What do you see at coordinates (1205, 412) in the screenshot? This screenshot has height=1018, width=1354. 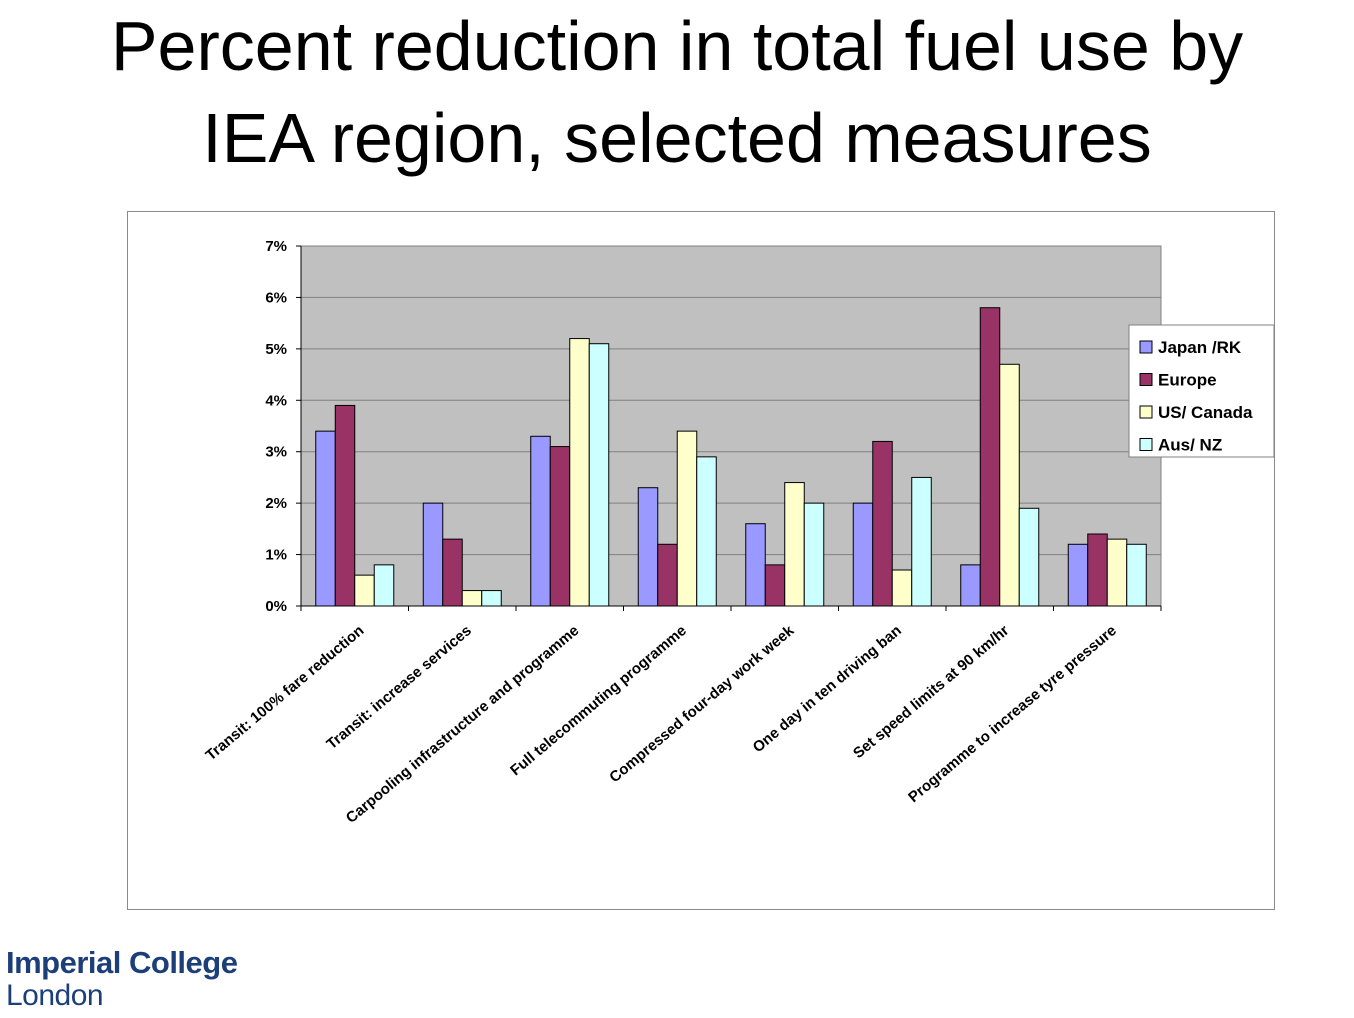 I see `legend-label: US/ Canada` at bounding box center [1205, 412].